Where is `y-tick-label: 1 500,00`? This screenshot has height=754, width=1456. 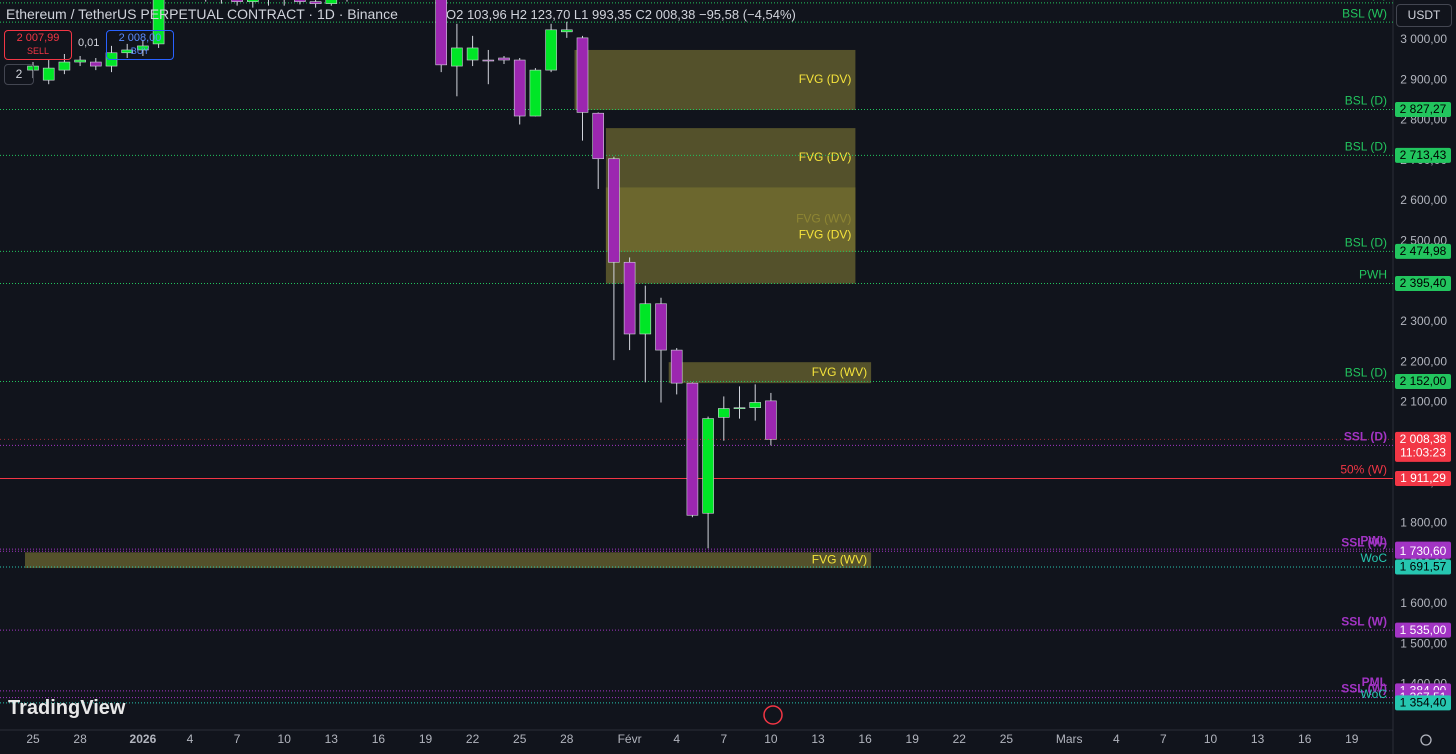 y-tick-label: 1 500,00 is located at coordinates (1423, 643).